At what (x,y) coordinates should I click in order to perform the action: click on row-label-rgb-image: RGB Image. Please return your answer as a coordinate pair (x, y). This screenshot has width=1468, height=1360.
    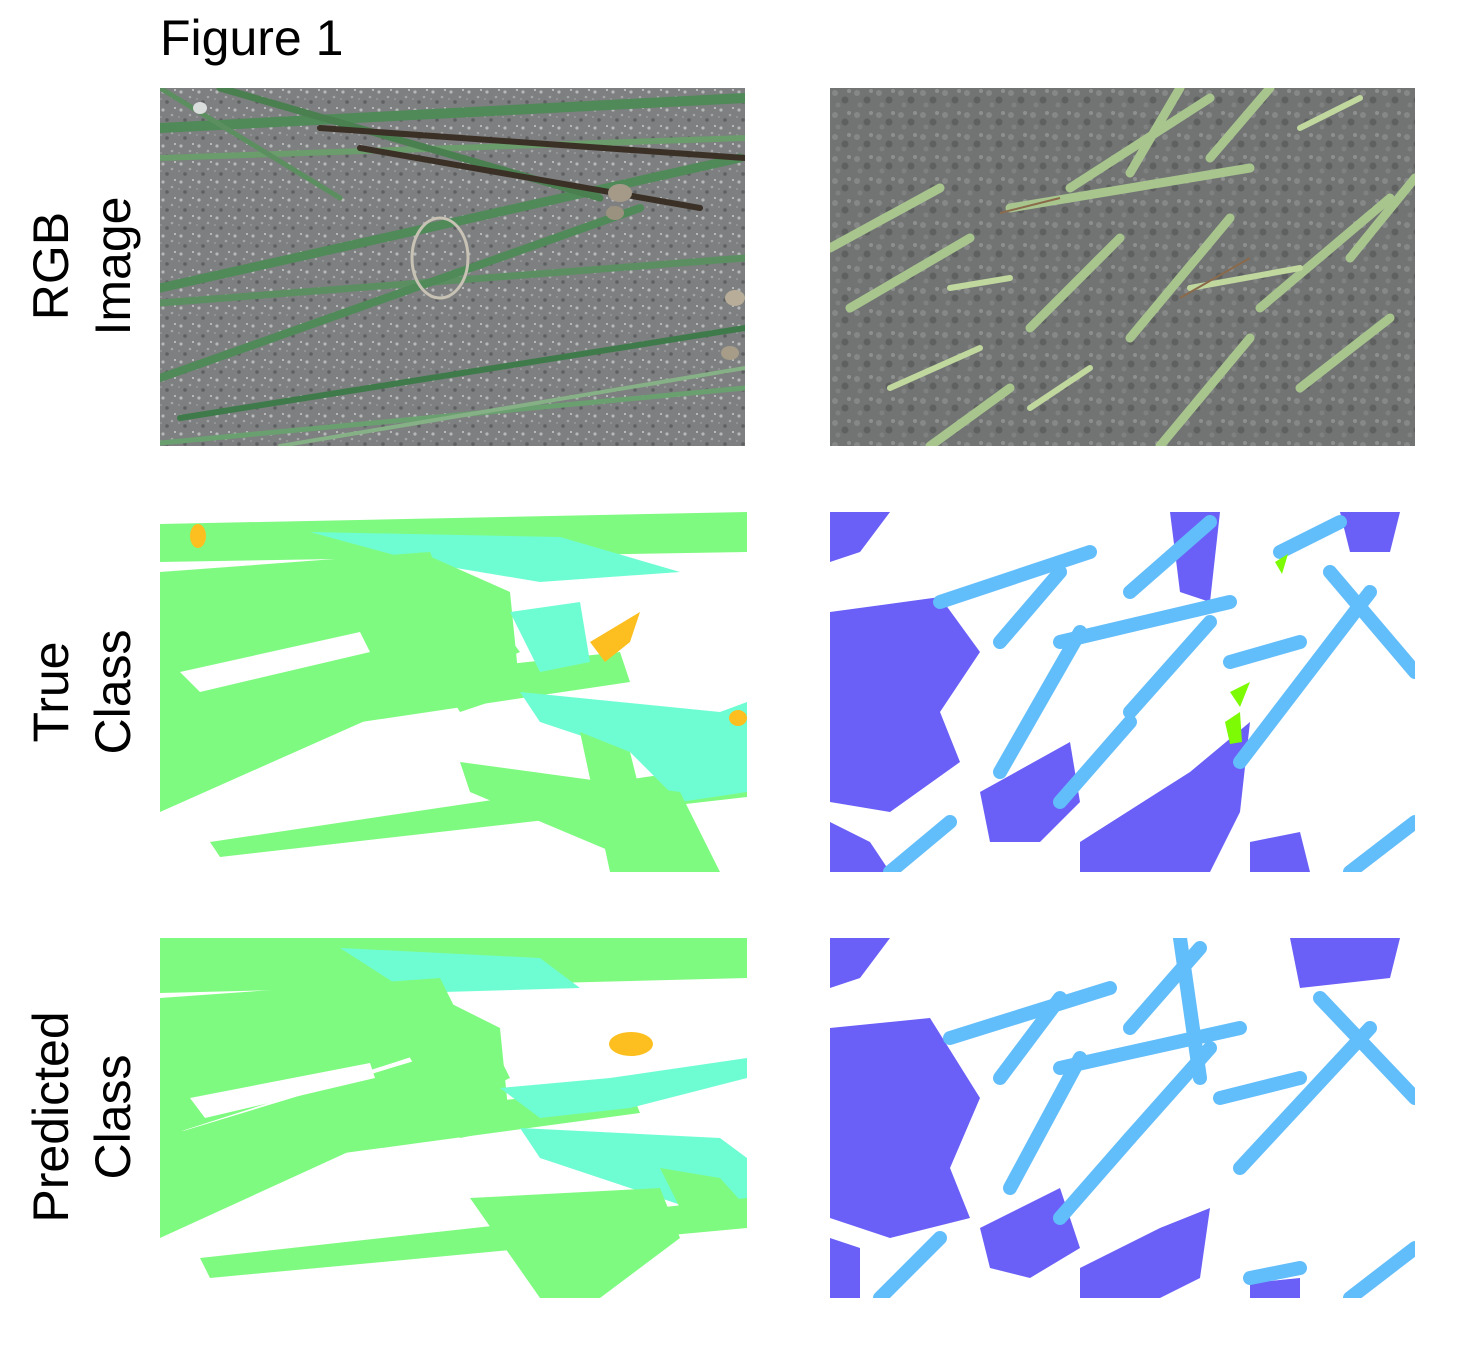
    Looking at the image, I should click on (82, 266).